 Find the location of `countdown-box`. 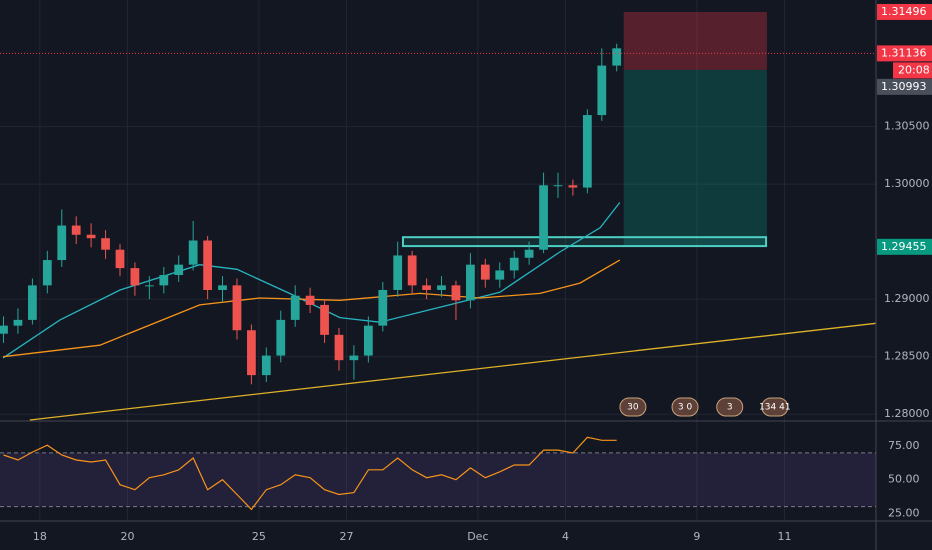

countdown-box is located at coordinates (912, 70).